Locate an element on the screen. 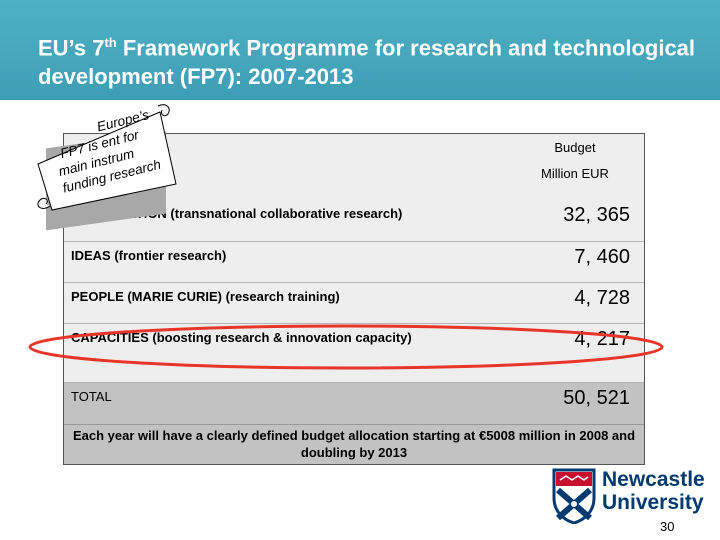 The height and width of the screenshot is (540, 720). row-value: 7, 460 is located at coordinates (602, 257).